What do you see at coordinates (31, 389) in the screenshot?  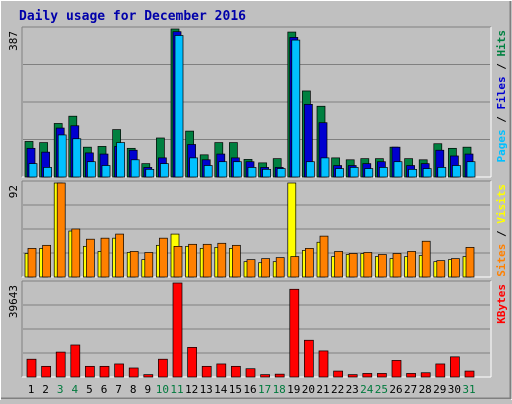 I see `day-label-1: 1` at bounding box center [31, 389].